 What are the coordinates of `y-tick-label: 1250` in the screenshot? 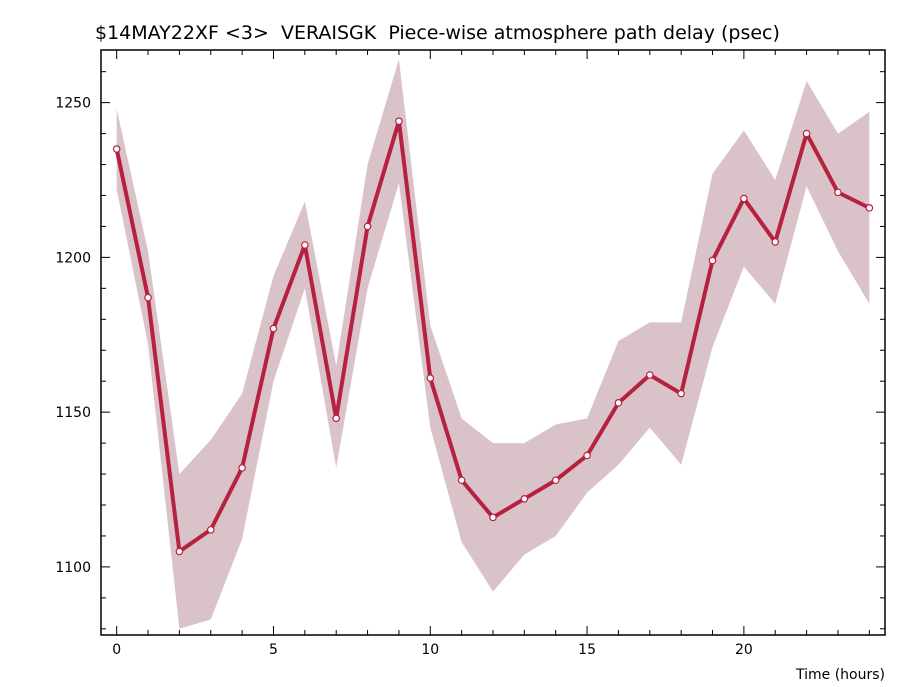 It's located at (73, 104).